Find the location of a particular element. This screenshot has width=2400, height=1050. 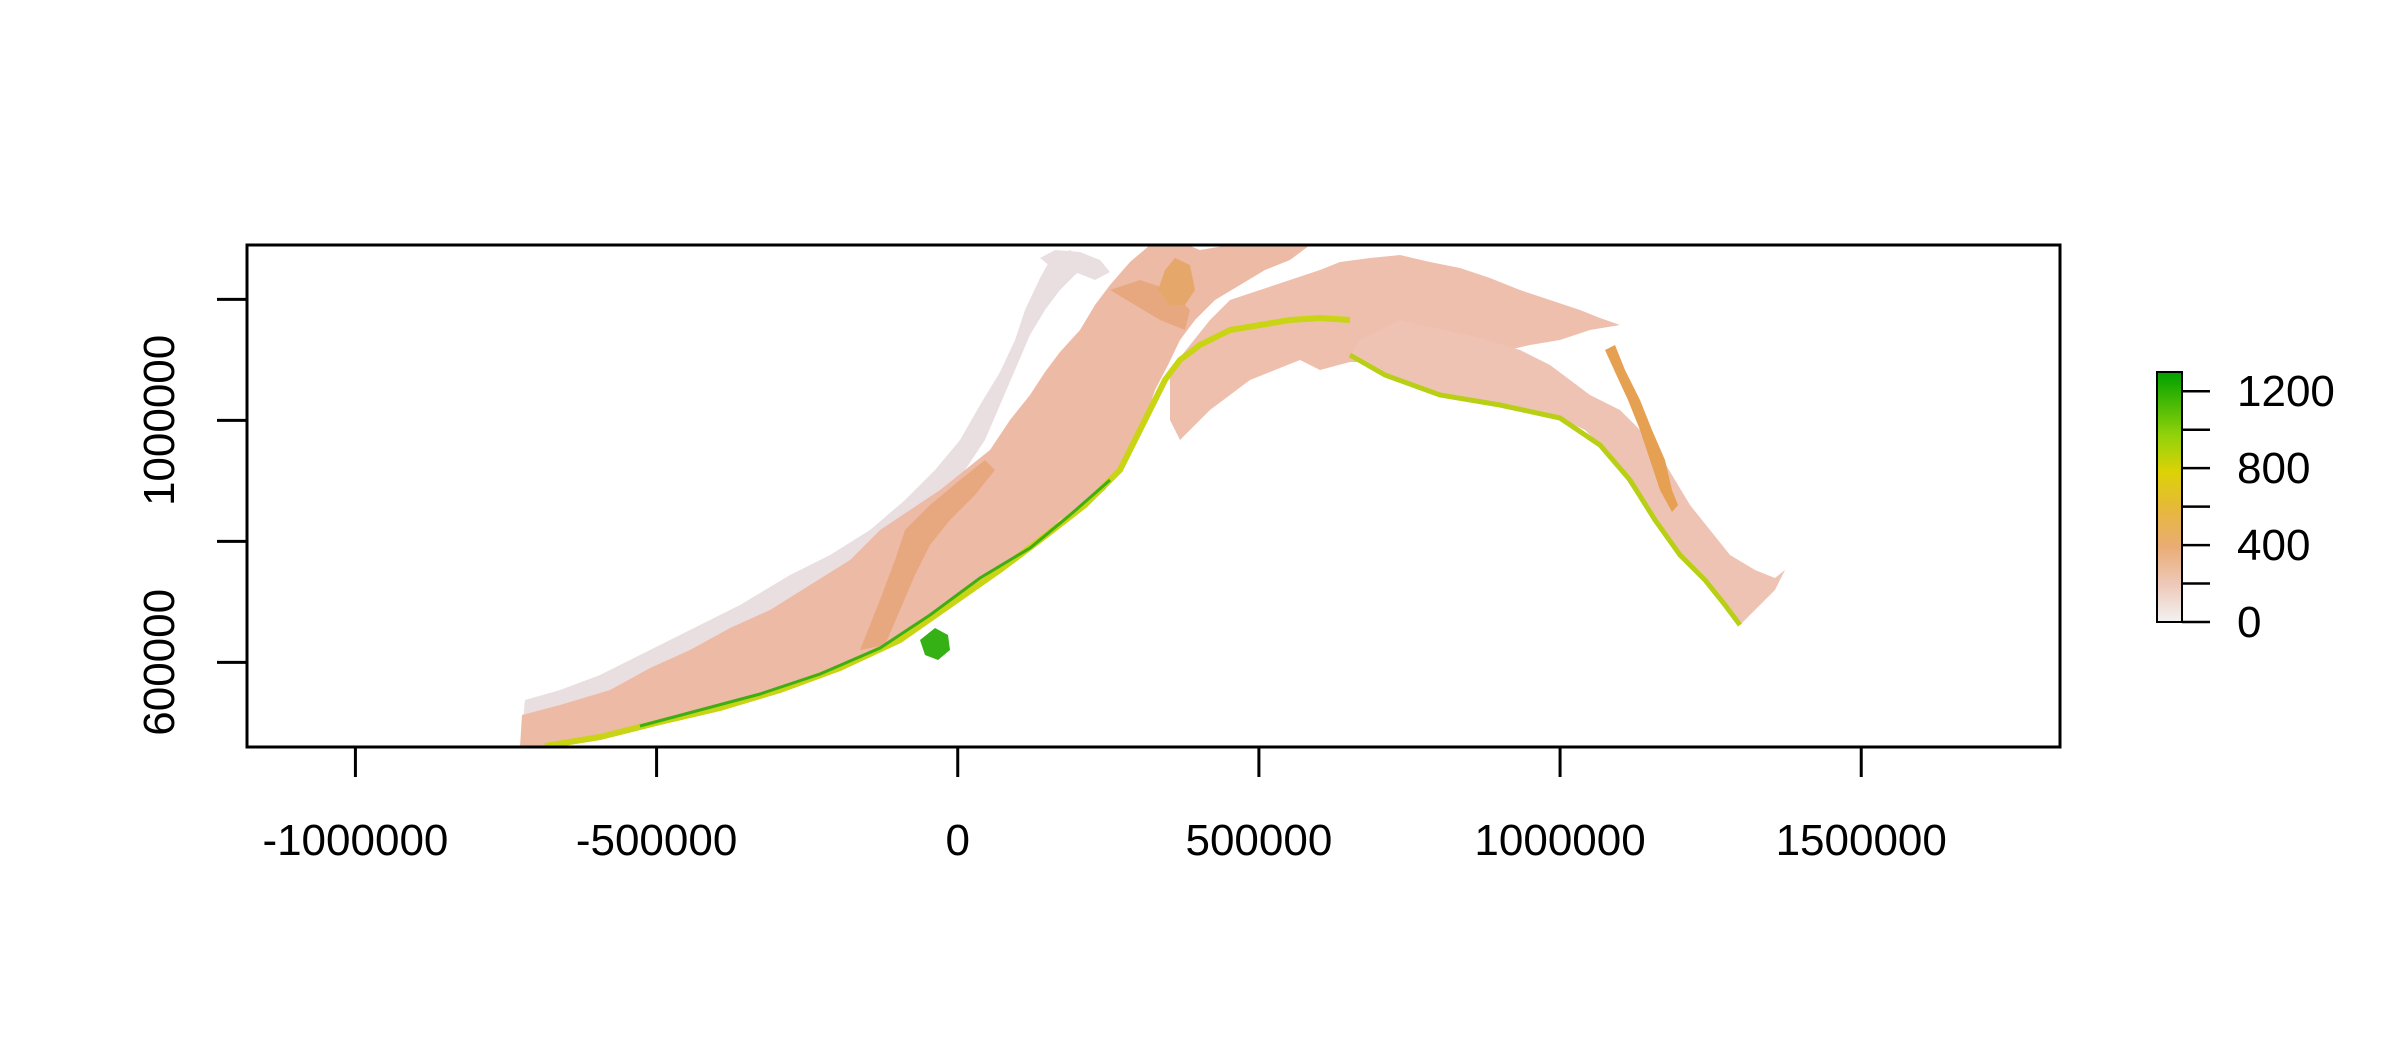

legend-tick-label: 400 is located at coordinates (2273, 545).